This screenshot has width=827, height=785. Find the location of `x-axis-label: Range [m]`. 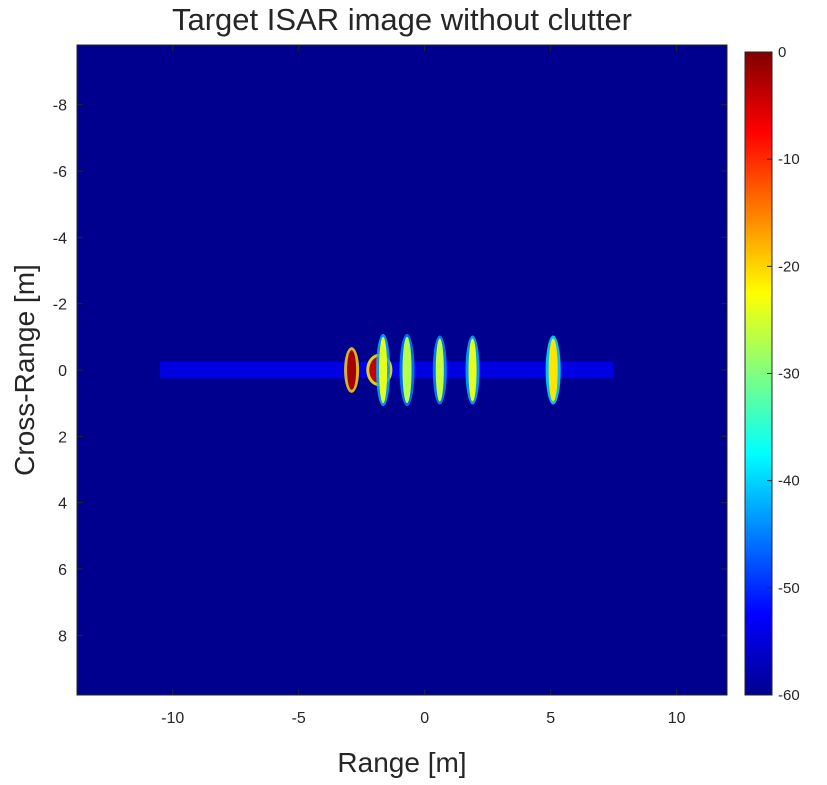

x-axis-label: Range [m] is located at coordinates (401, 762).